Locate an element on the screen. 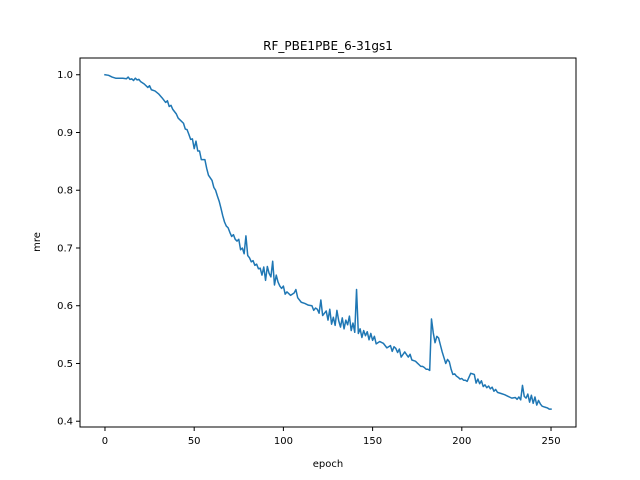 The image size is (640, 480). x-tick-label: 250 is located at coordinates (550, 441).